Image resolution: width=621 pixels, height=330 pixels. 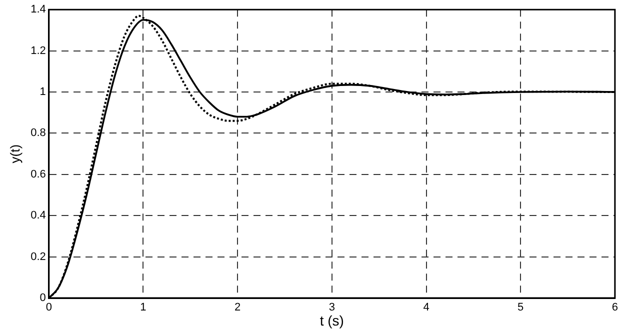 What do you see at coordinates (43, 298) in the screenshot?
I see `y-tick-label: 0` at bounding box center [43, 298].